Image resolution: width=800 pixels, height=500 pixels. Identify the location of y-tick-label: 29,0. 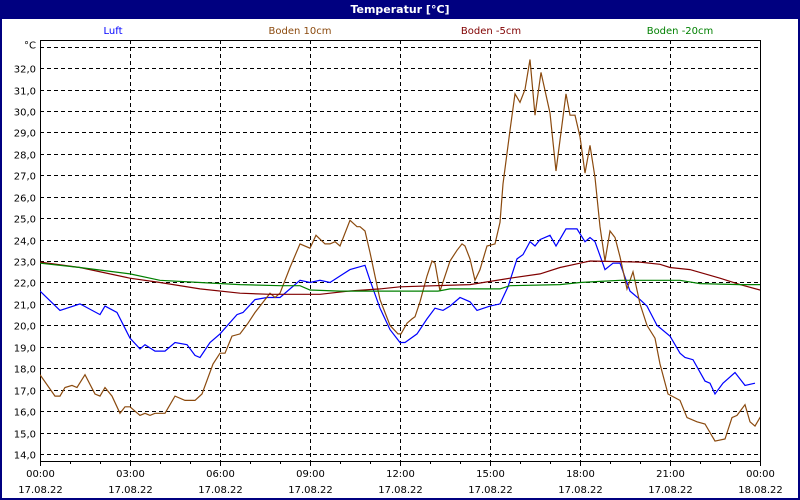
(25, 134).